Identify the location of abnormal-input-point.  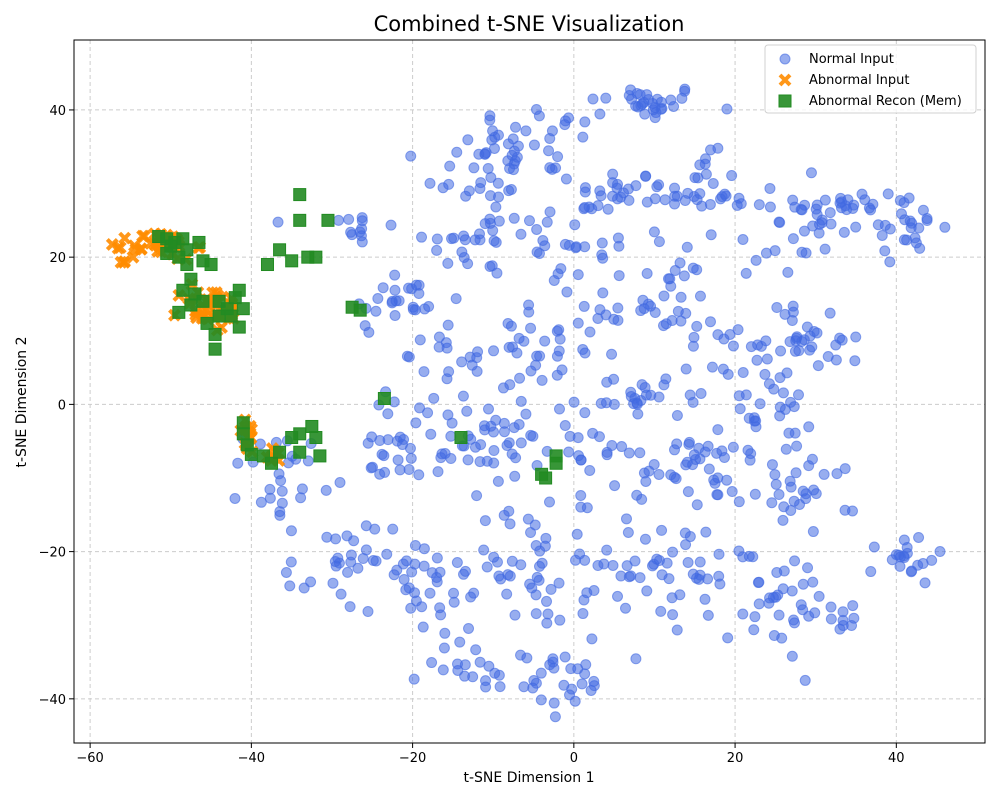
(118, 248).